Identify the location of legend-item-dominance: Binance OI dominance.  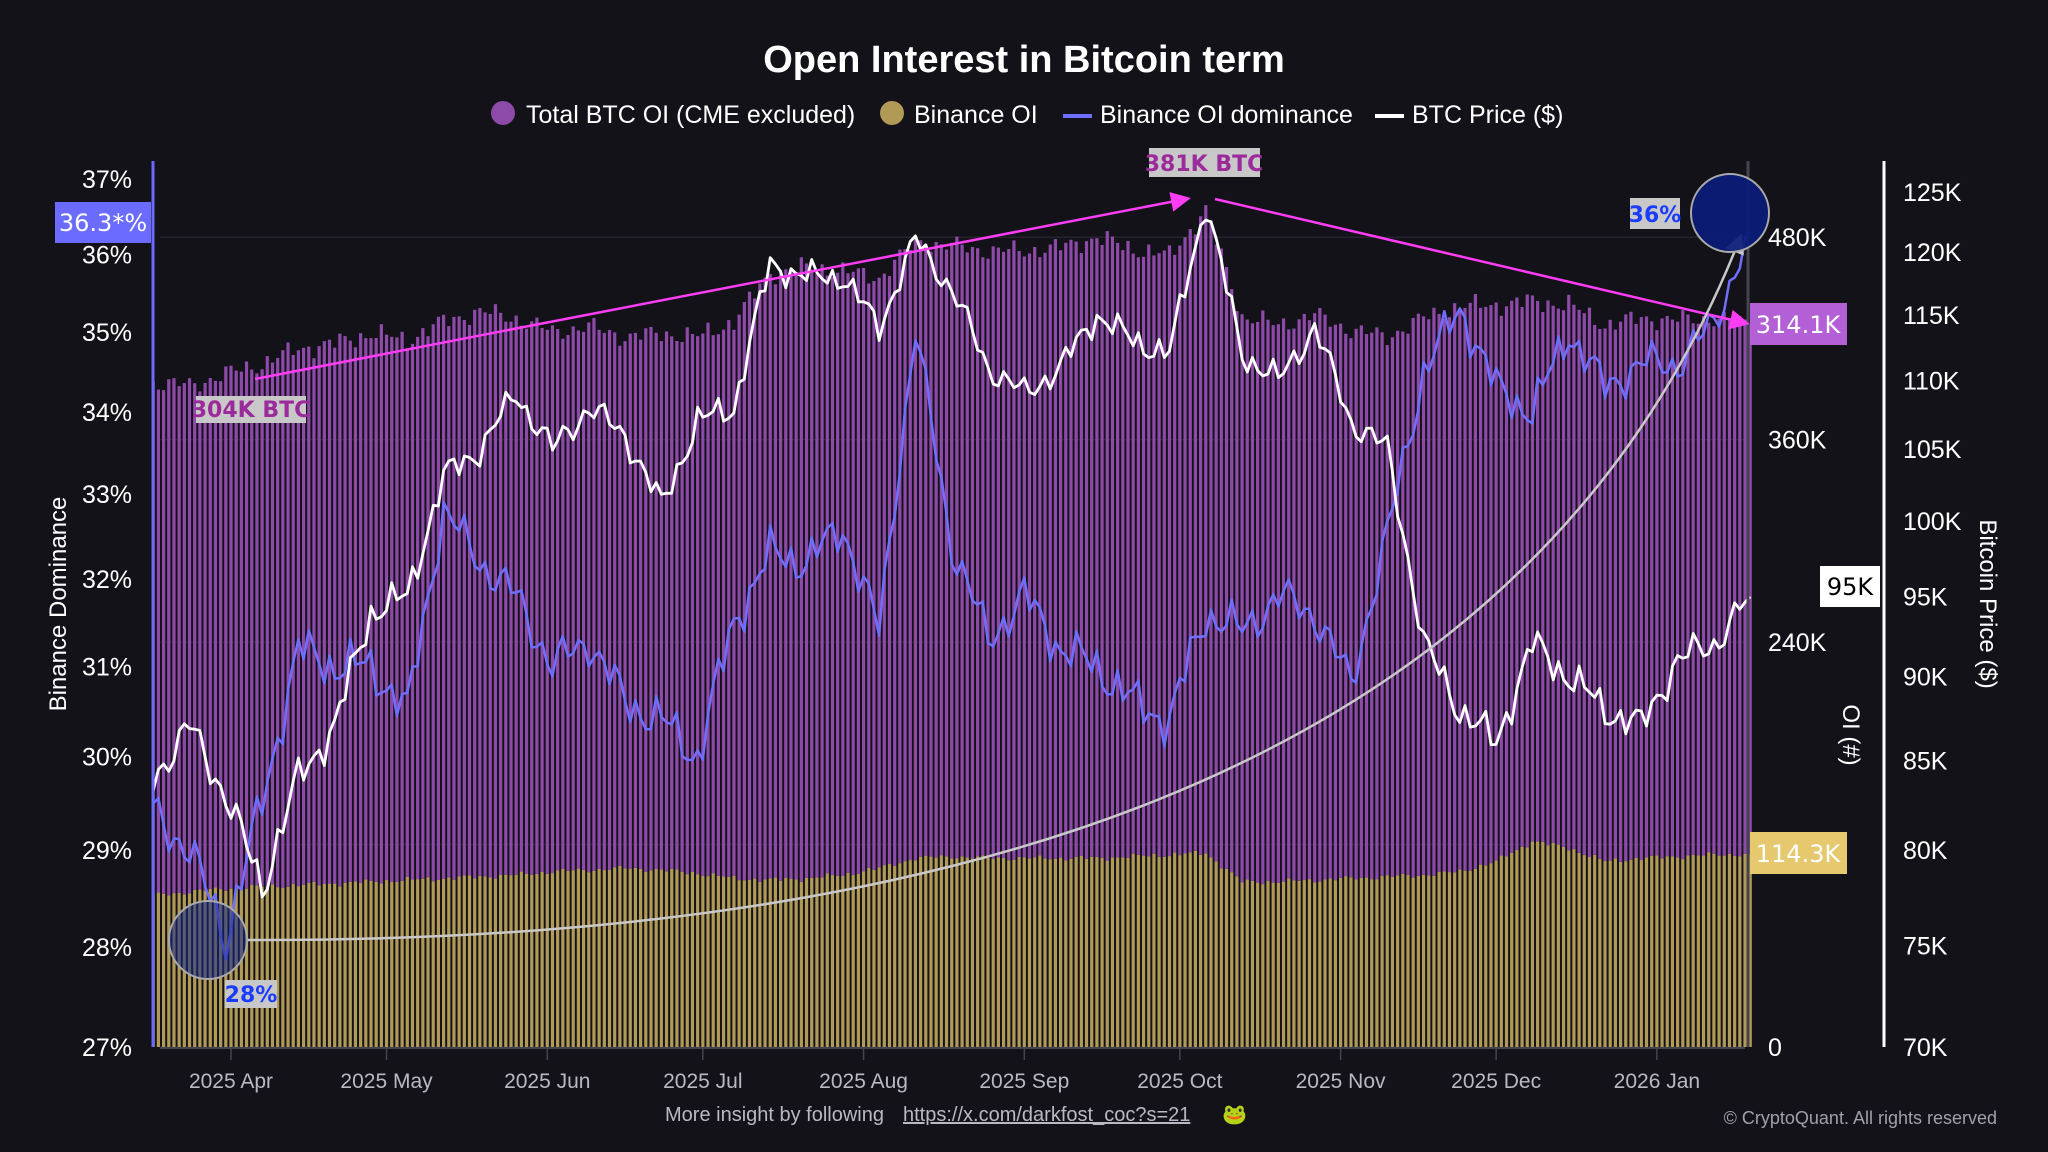
(1208, 115).